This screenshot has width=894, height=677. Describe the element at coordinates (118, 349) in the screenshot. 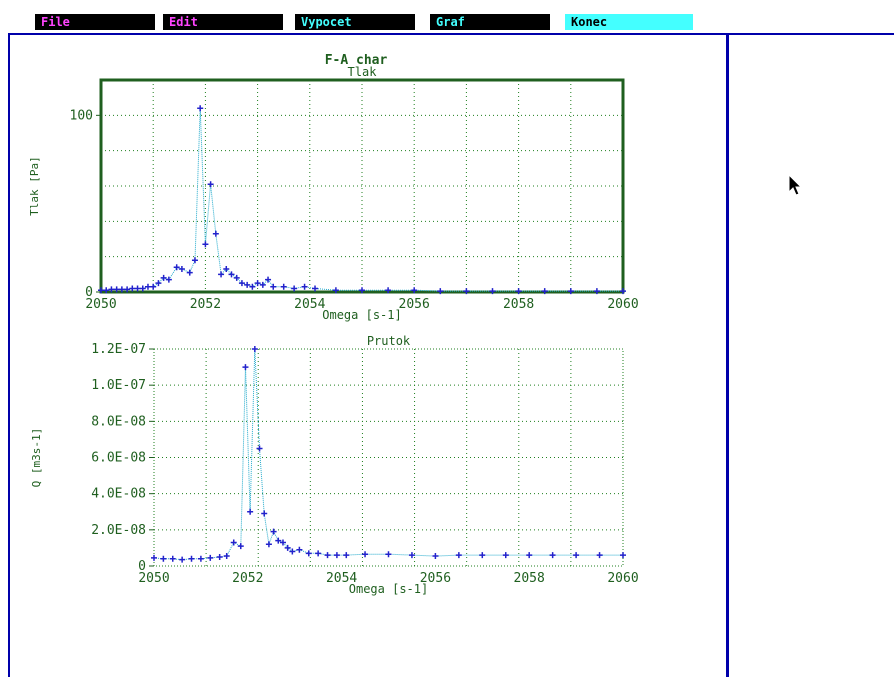

I see `y-tick-label: 1.2E-07` at that location.